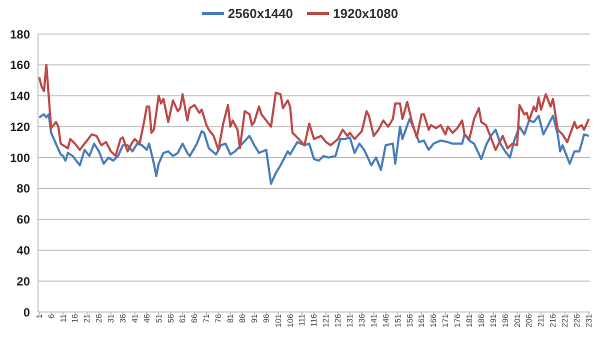 The width and height of the screenshot is (600, 338). Describe the element at coordinates (260, 13) in the screenshot. I see `legend-label: 2560x1440` at that location.